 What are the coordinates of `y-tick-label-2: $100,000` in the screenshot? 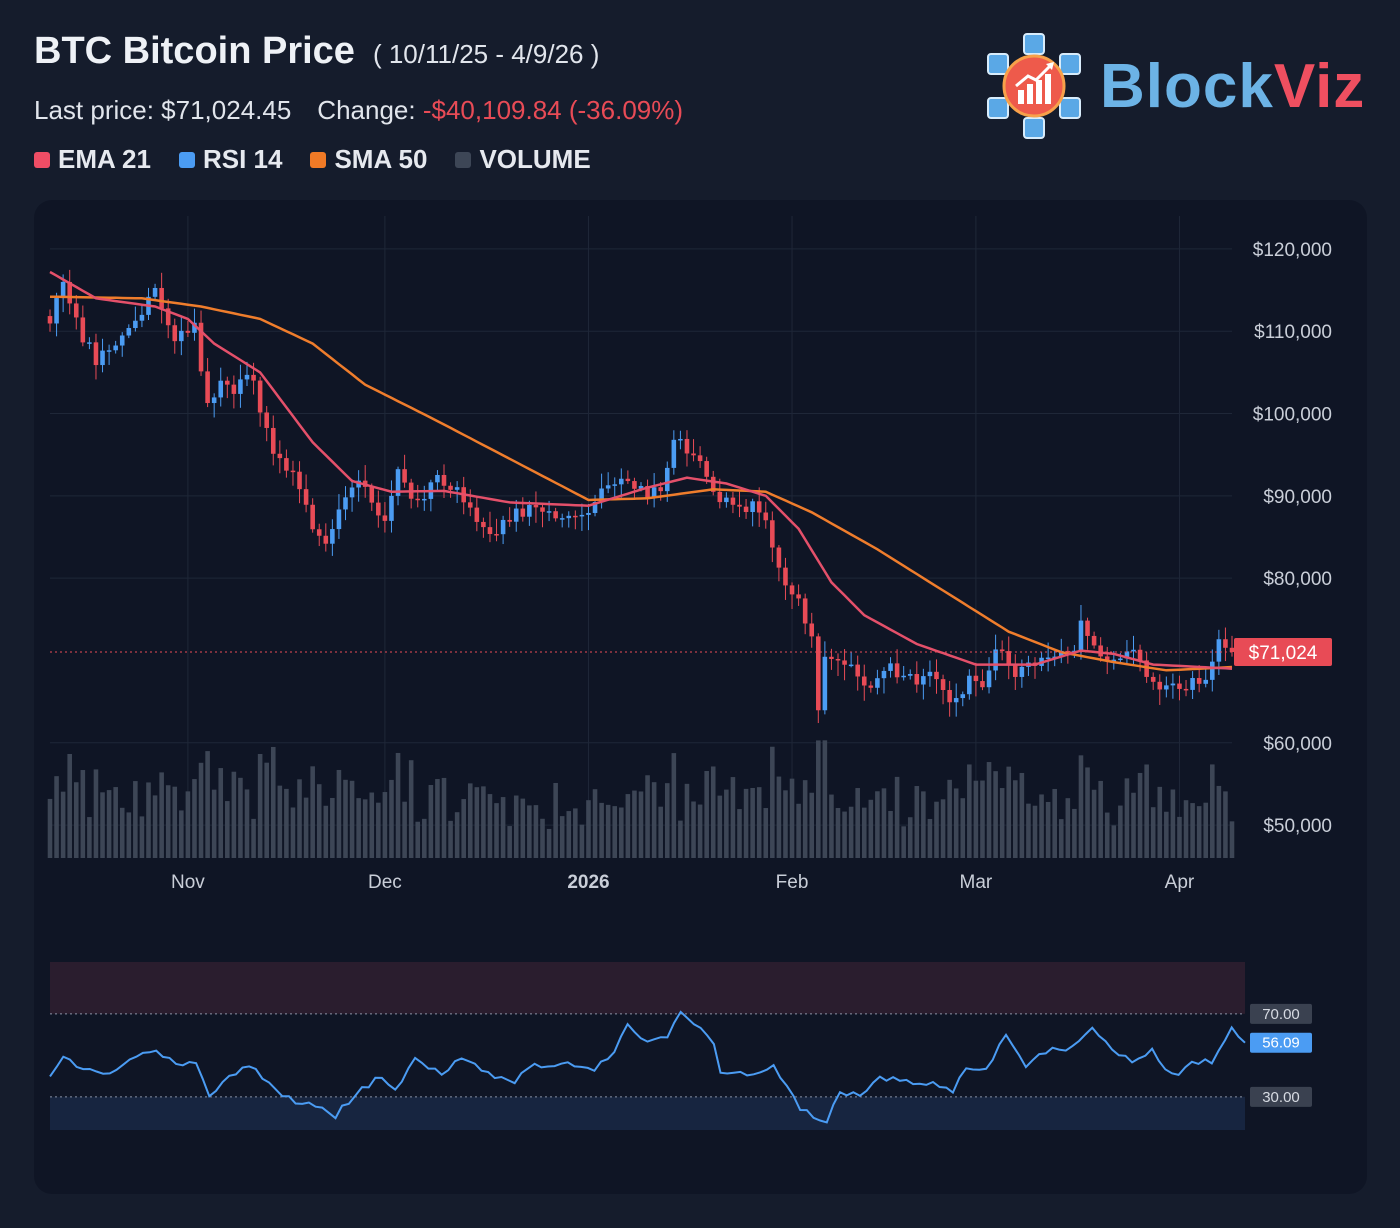 It's located at (1292, 415).